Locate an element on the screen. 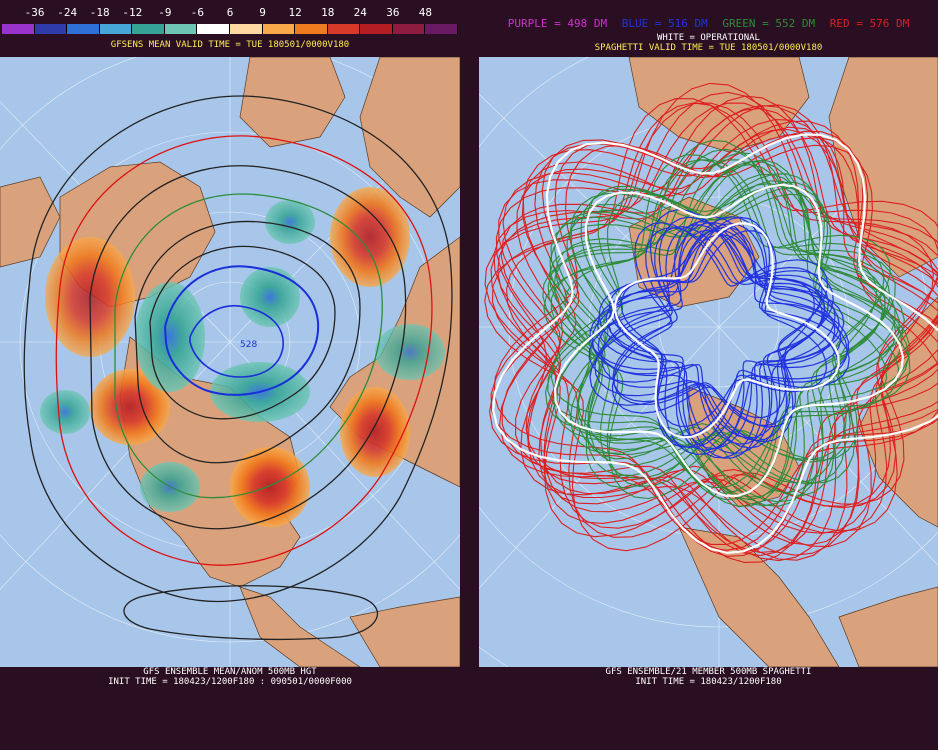  colorbar-label: 12 is located at coordinates (295, 12).